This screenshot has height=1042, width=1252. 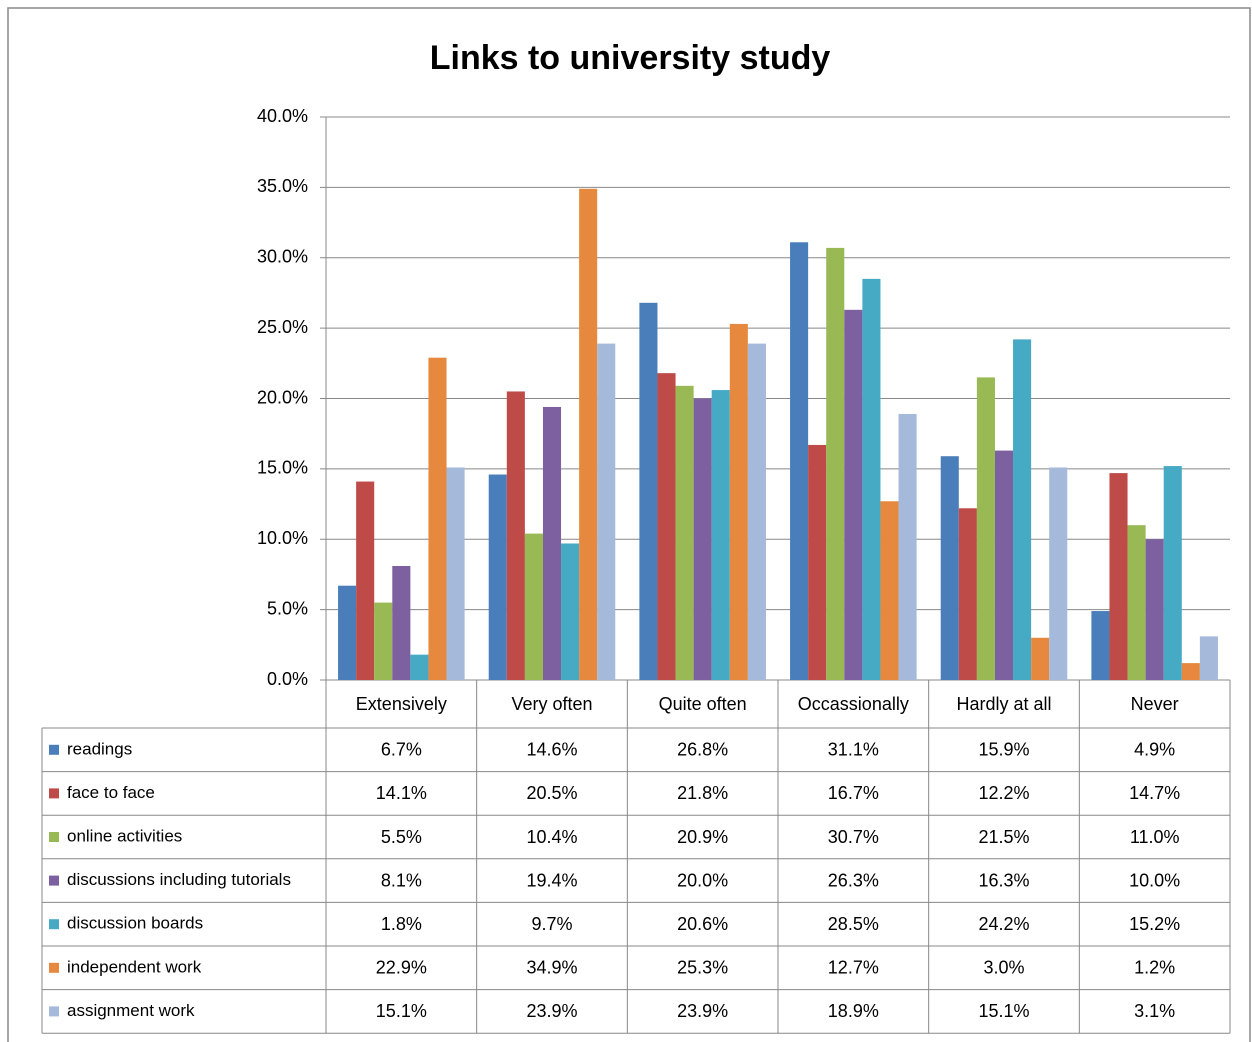 I want to click on y-tick-label: 5.0%, so click(x=287, y=608).